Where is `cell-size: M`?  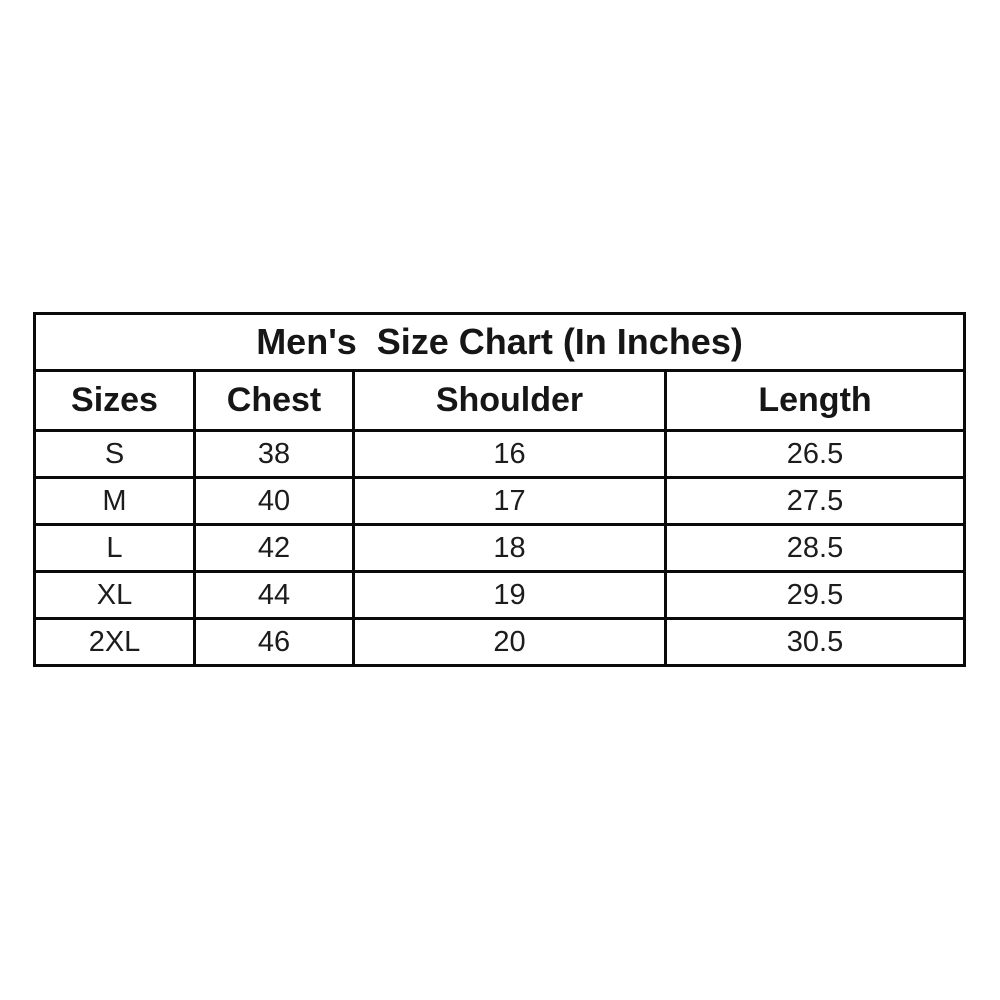 cell-size: M is located at coordinates (114, 501).